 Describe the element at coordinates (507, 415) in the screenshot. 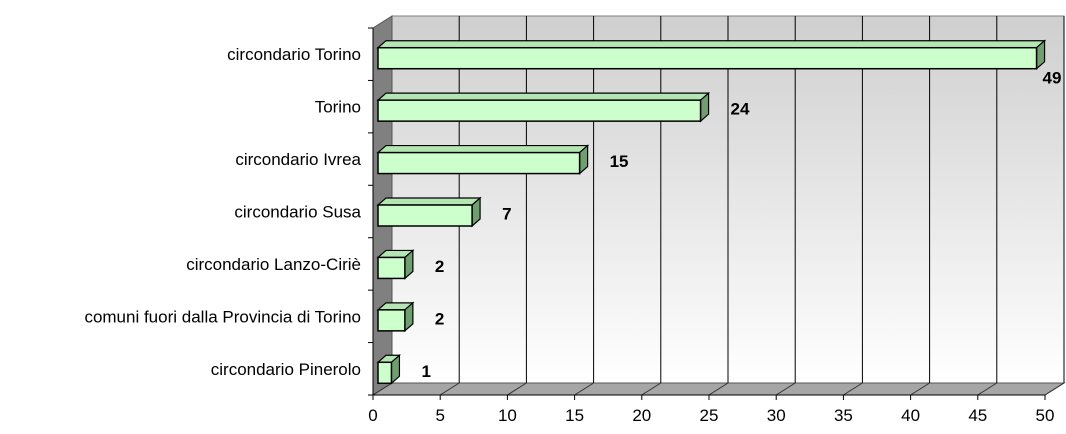

I see `x-tick-label: 10` at that location.